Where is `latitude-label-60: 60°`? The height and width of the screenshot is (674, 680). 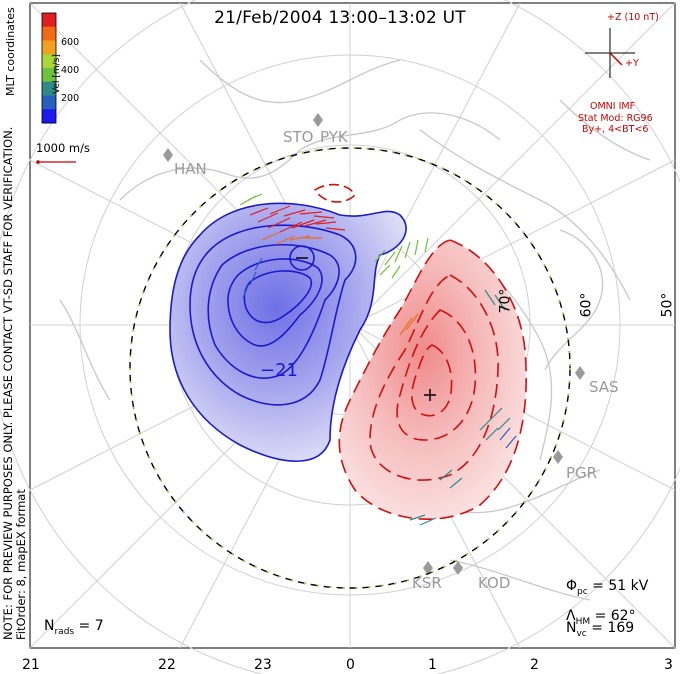 latitude-label-60: 60° is located at coordinates (586, 305).